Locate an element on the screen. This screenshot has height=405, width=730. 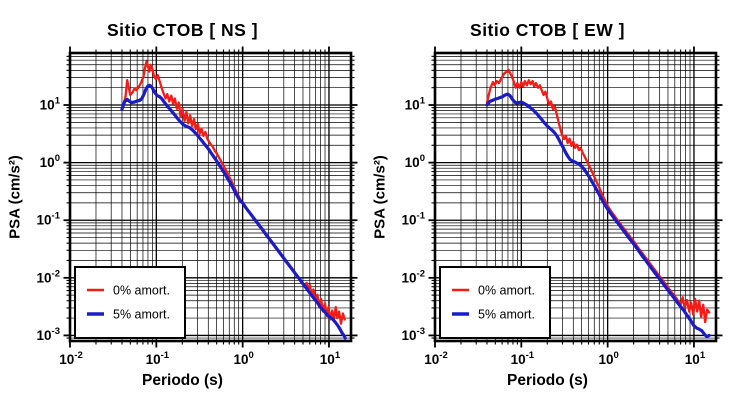
plot-title-ns: Sitio CTOB [ NS ] is located at coordinates (182, 30).